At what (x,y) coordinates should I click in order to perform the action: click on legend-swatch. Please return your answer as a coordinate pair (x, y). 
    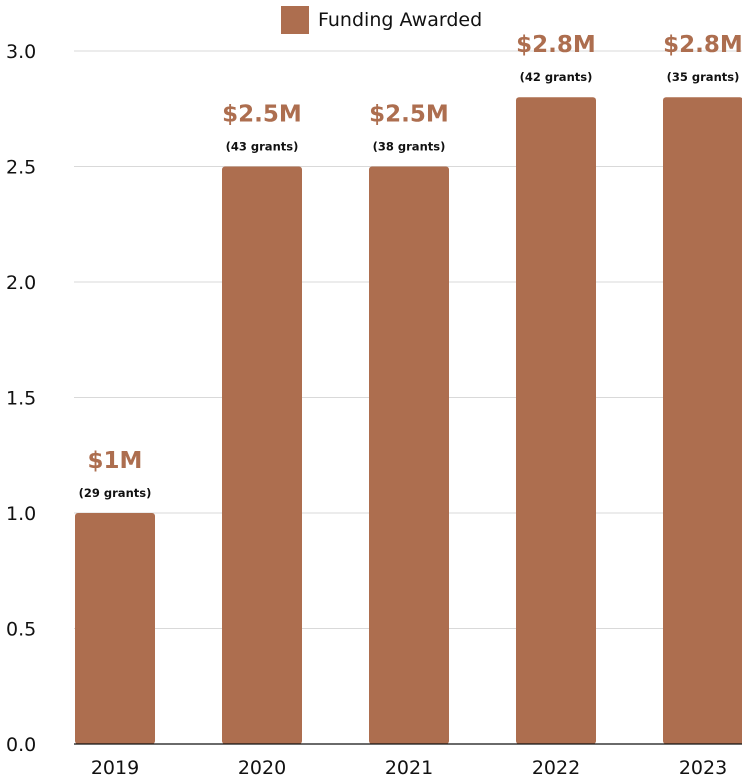
    Looking at the image, I should click on (295, 20).